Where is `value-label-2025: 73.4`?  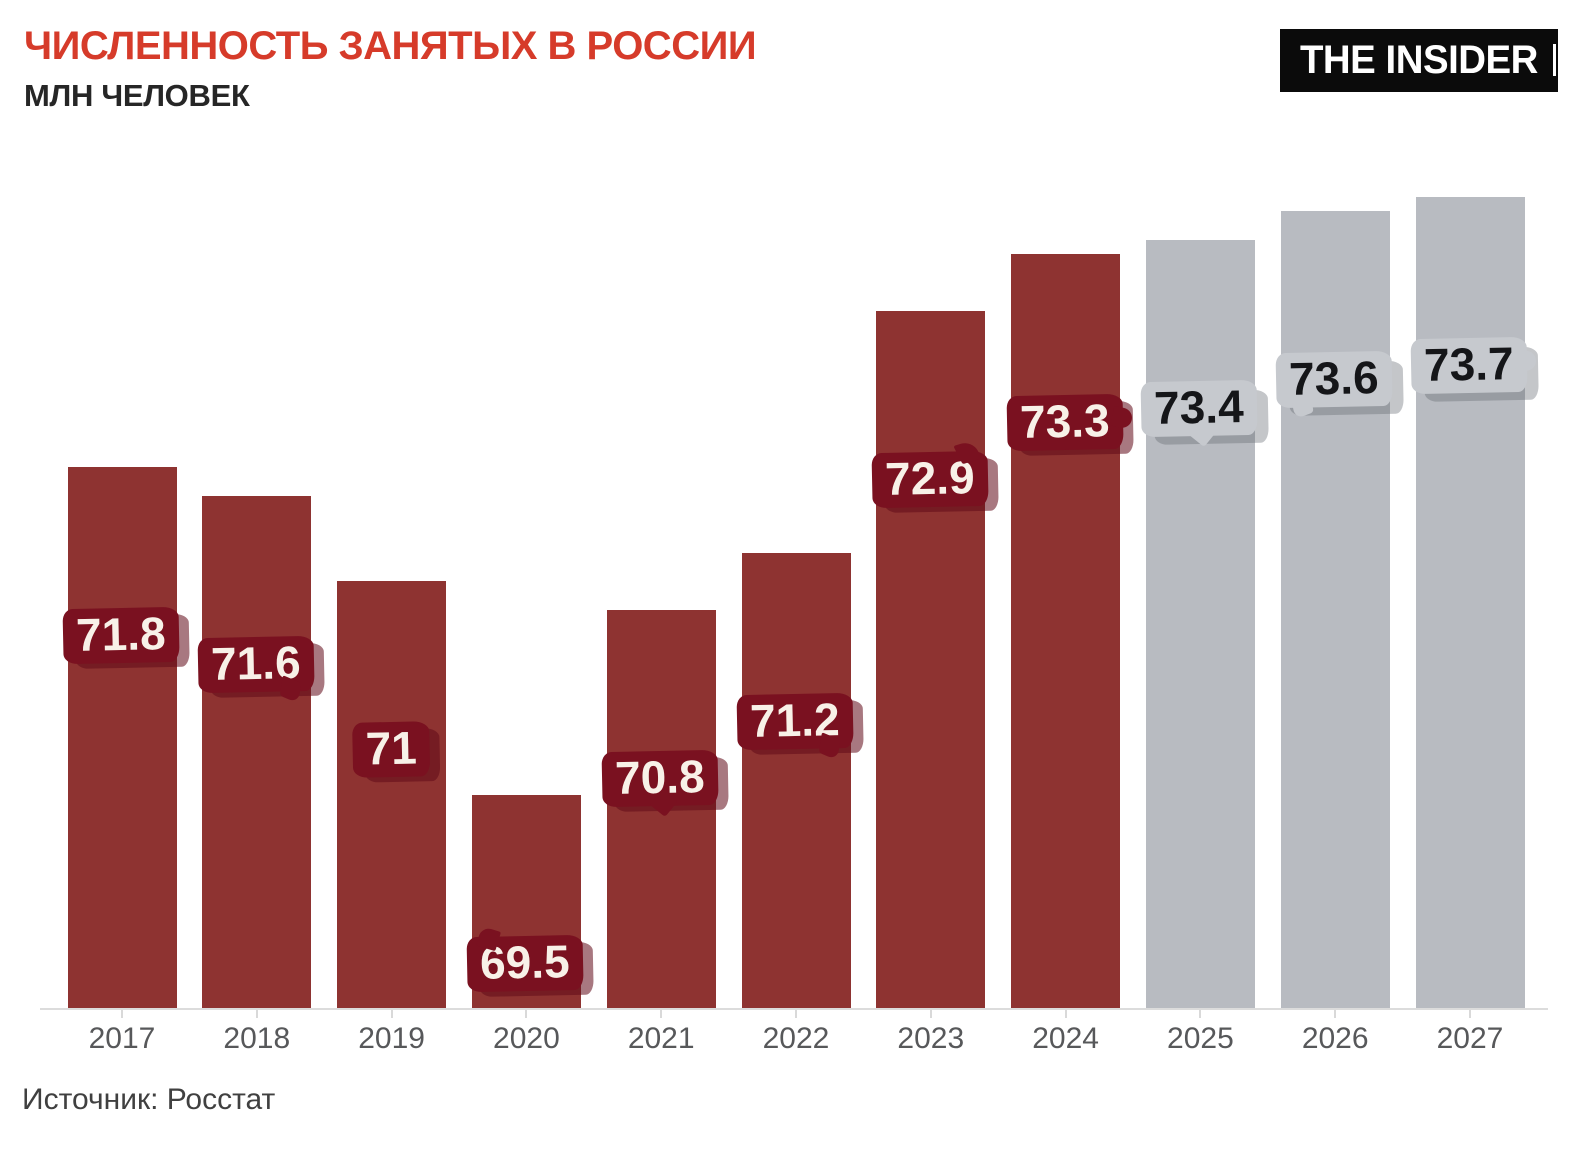
value-label-2025: 73.4 is located at coordinates (1199, 408).